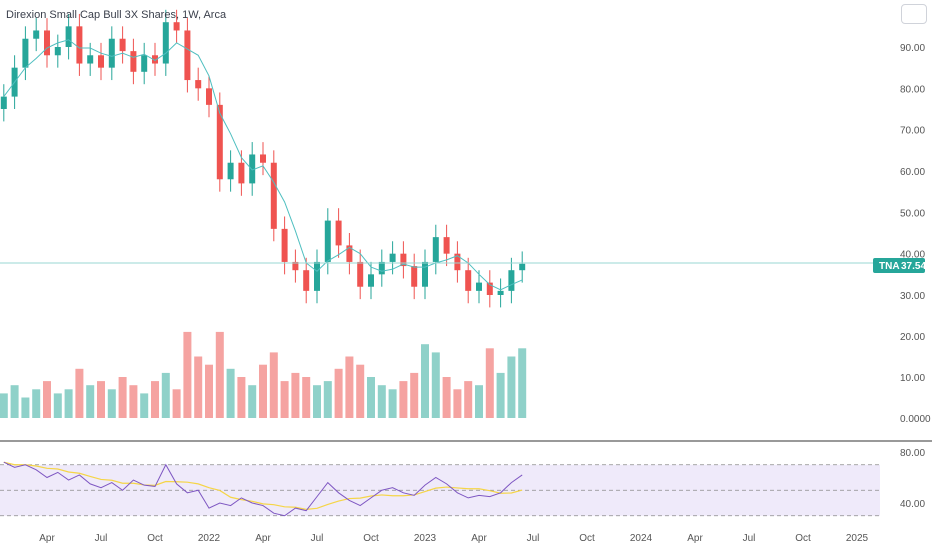  What do you see at coordinates (889, 266) in the screenshot?
I see `symbol-label: TNA` at bounding box center [889, 266].